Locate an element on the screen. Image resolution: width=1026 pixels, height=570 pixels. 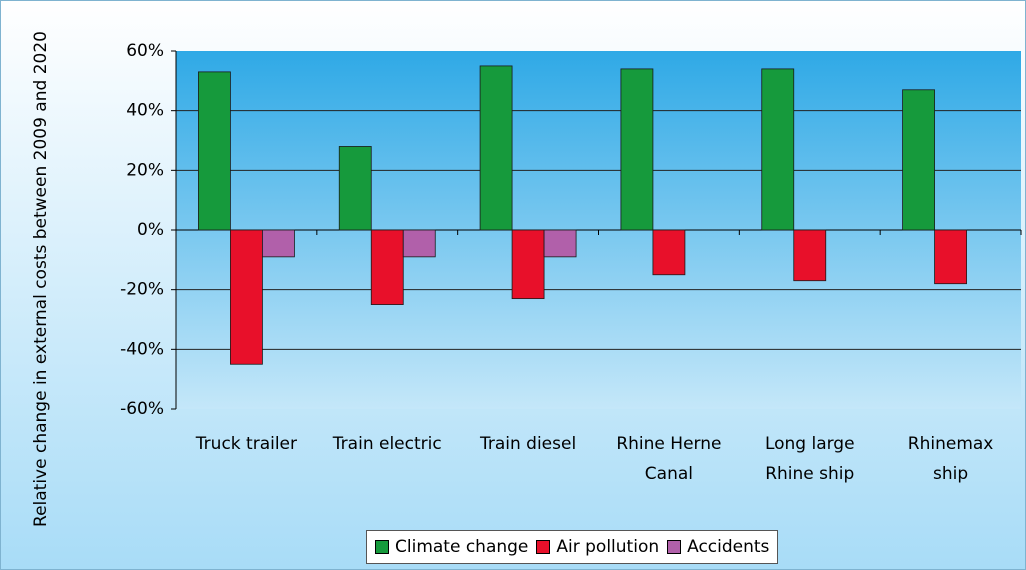
y-tick-label: 60% is located at coordinates (145, 51).